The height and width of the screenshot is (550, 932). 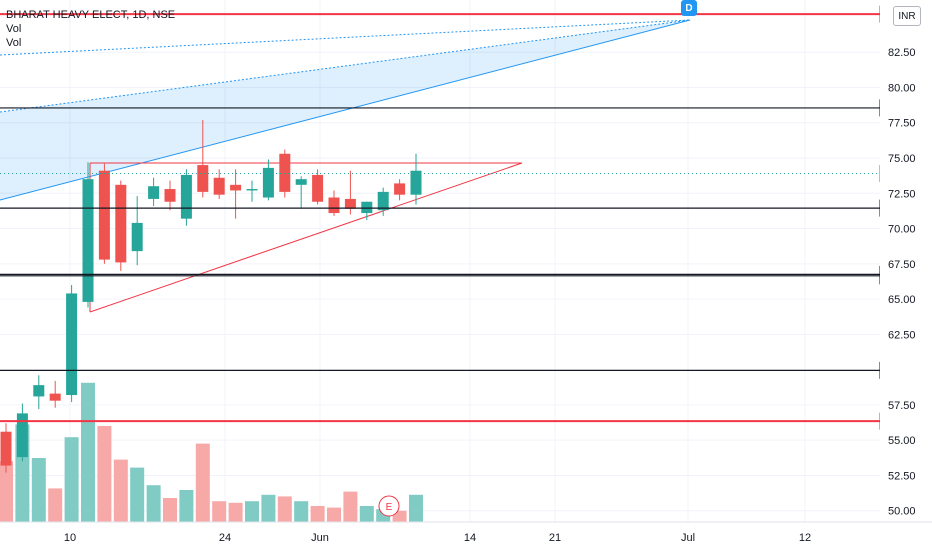 I want to click on symbol-title: BHARAT HEAVY ELECT, 1D, NSE, so click(x=91, y=15).